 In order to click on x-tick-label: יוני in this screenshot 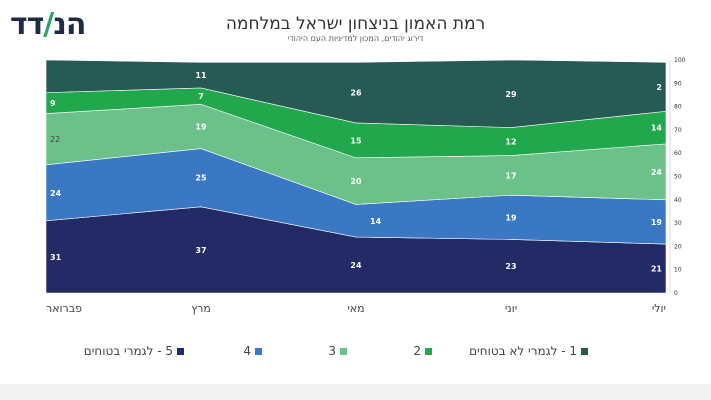, I will do `click(511, 308)`.